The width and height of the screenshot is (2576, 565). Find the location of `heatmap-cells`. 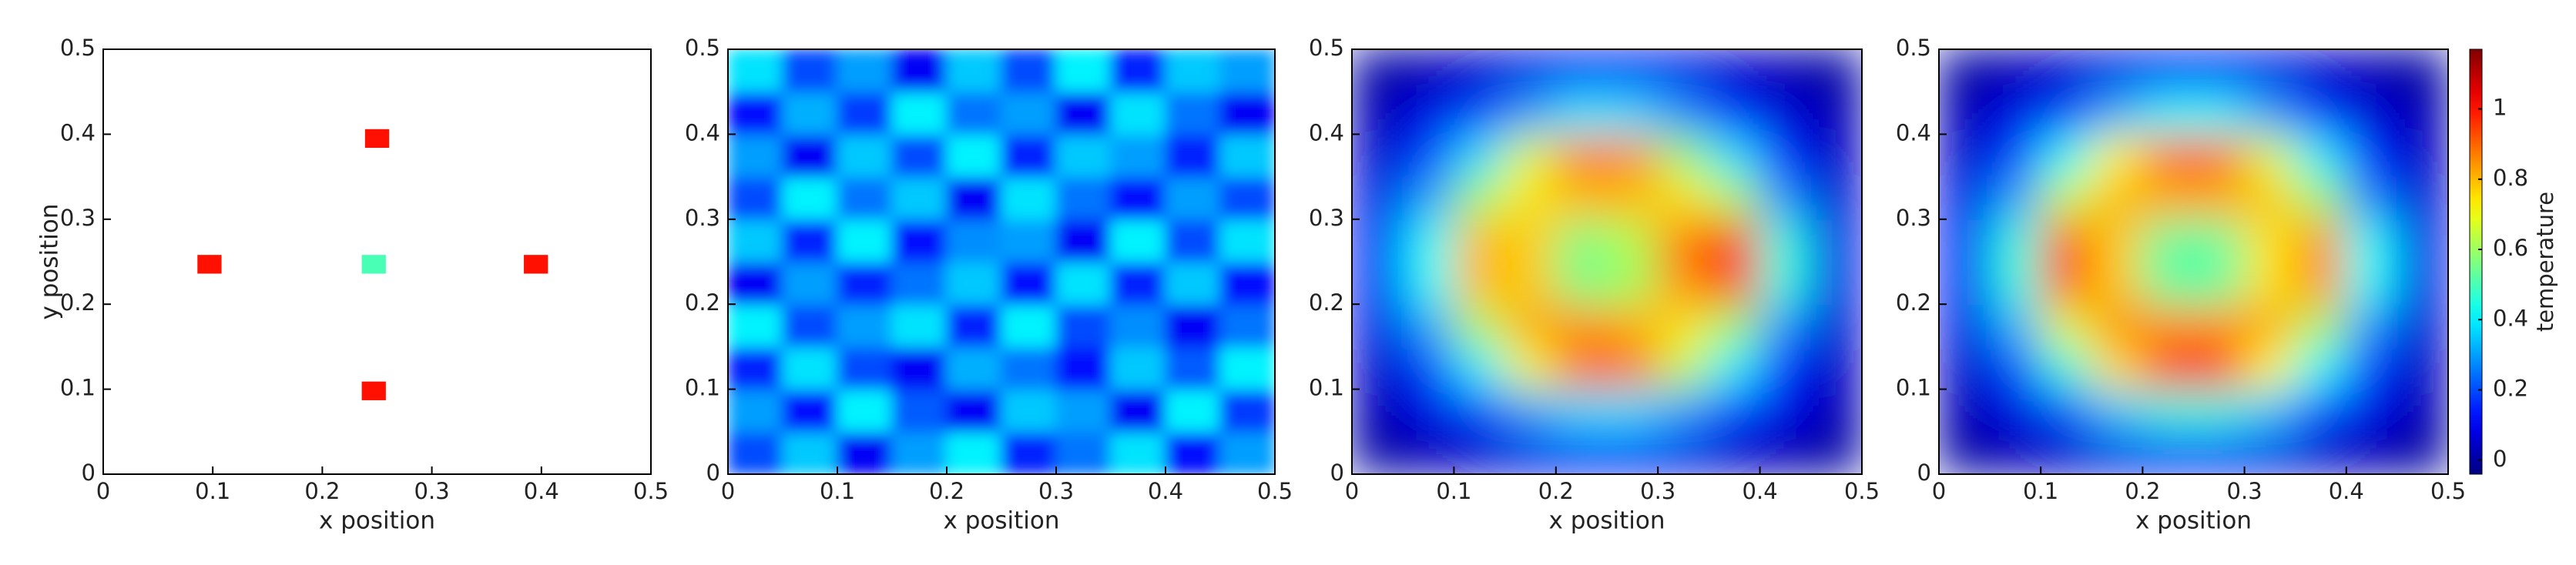

heatmap-cells is located at coordinates (1607, 261).